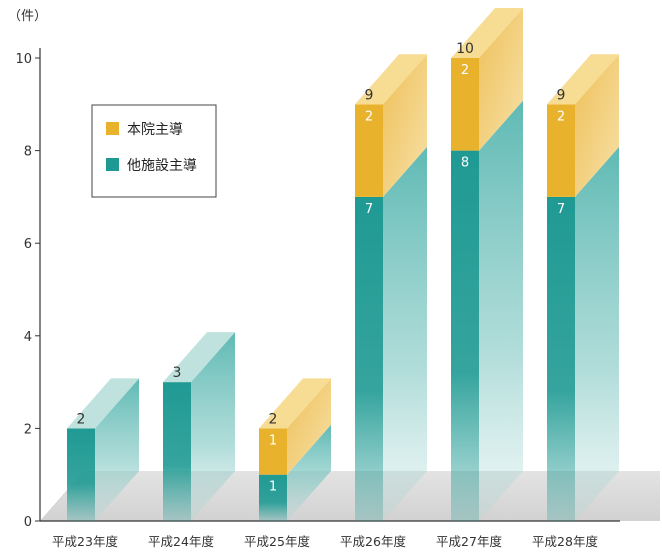 The height and width of the screenshot is (552, 662). What do you see at coordinates (465, 163) in the screenshot?
I see `segment-label-tashisetsu-5: 8` at bounding box center [465, 163].